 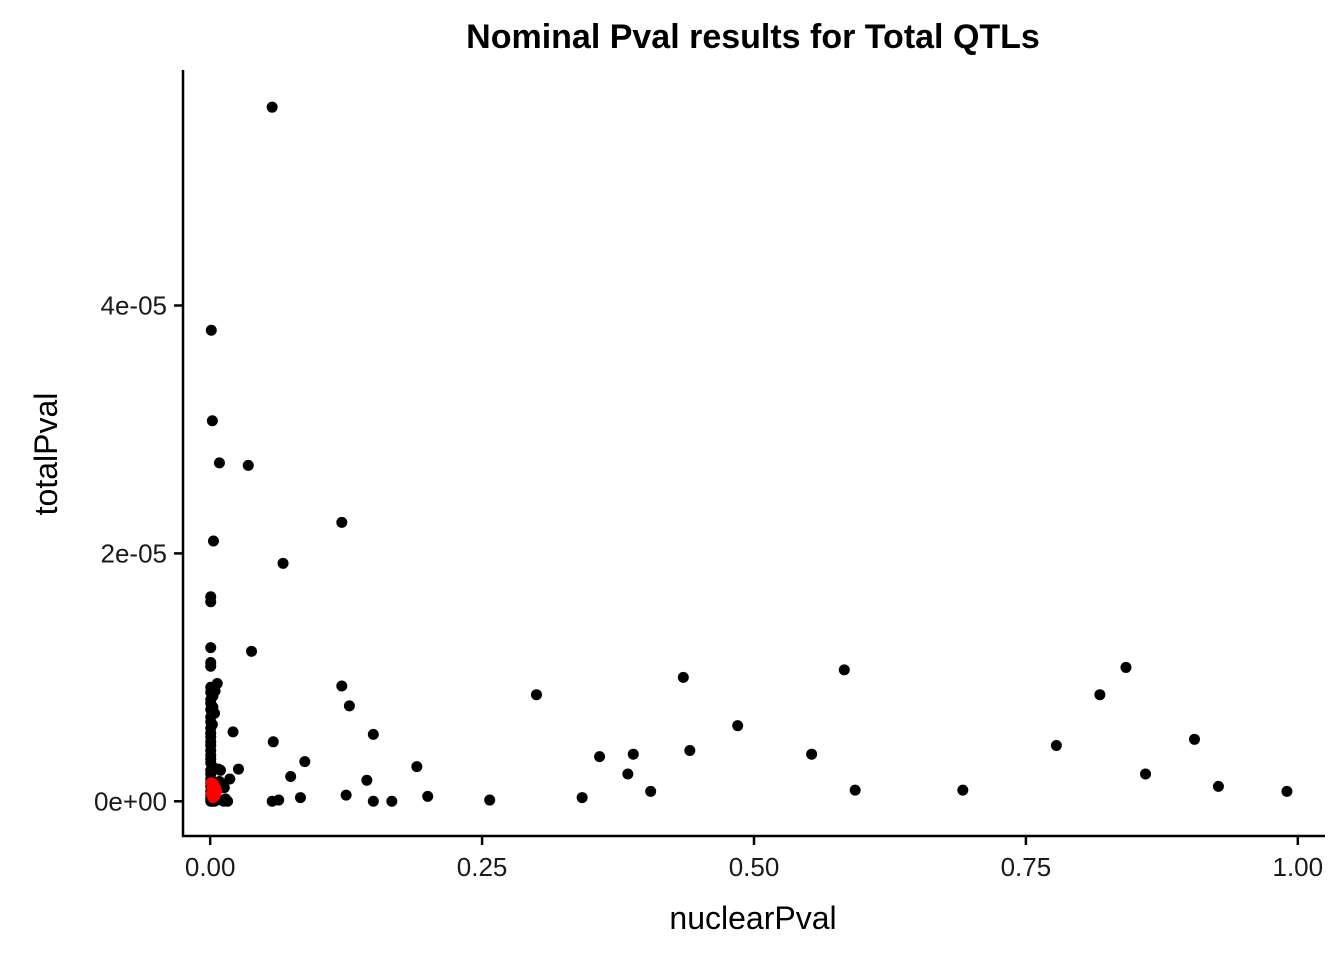 I want to click on x-axis-title: nuclearPval, so click(x=752, y=918).